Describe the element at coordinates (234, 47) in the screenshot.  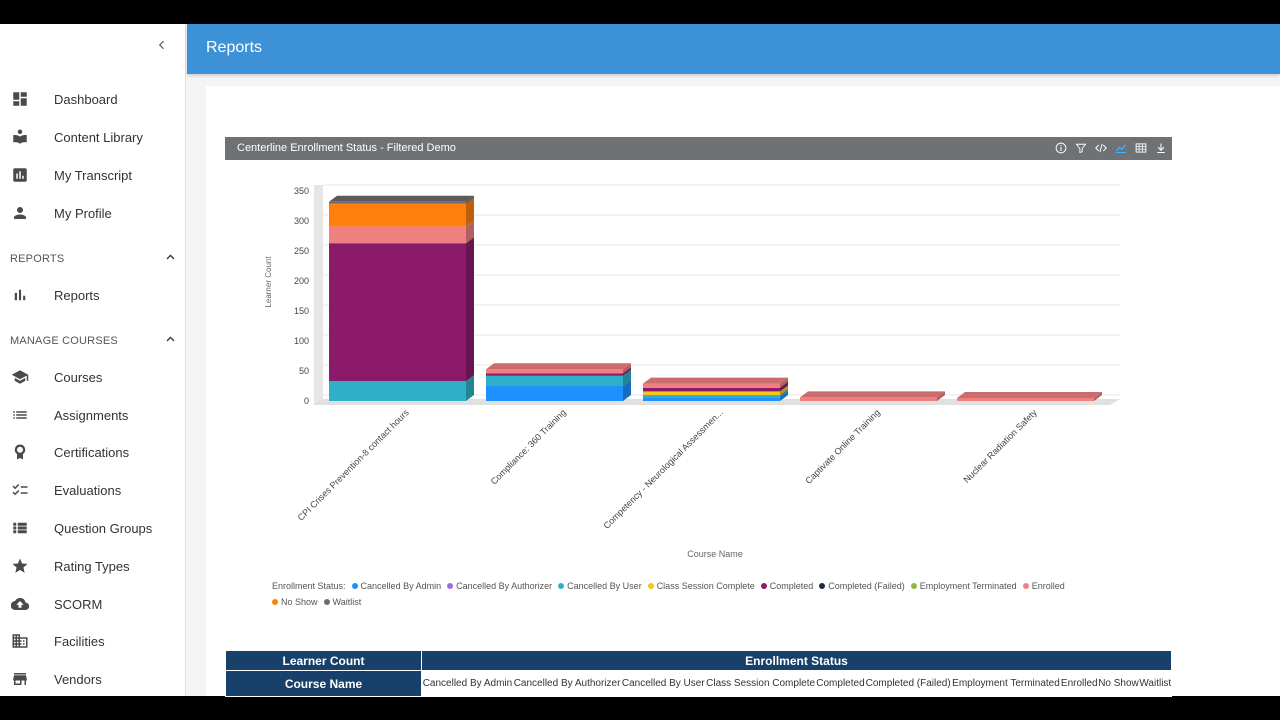
I see `page-title: Reports` at that location.